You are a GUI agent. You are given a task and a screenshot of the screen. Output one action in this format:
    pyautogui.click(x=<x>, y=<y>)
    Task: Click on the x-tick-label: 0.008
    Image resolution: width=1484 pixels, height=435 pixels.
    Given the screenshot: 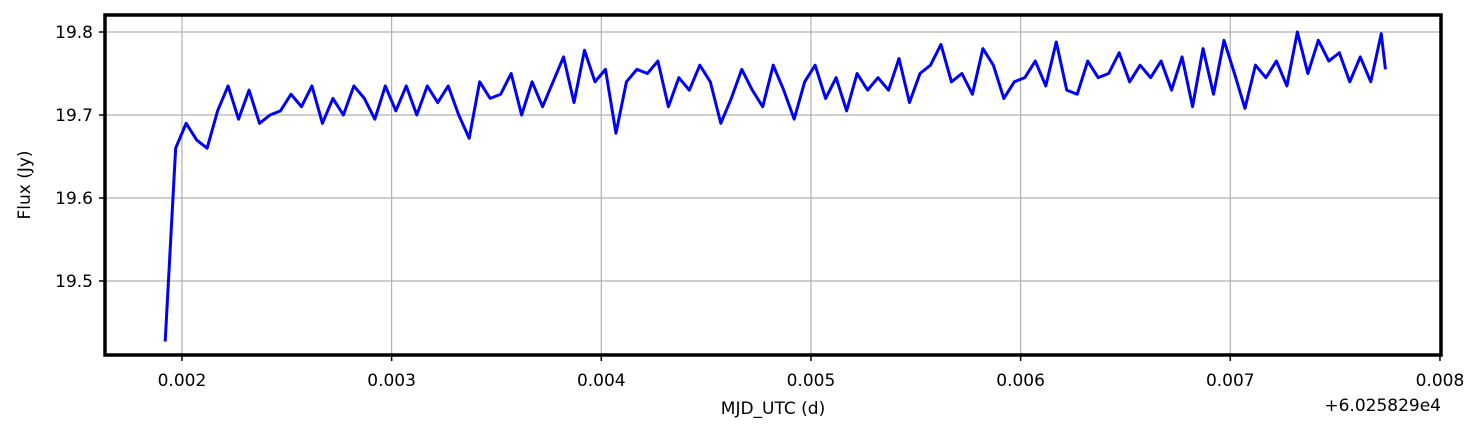 What is the action you would take?
    pyautogui.click(x=1440, y=381)
    